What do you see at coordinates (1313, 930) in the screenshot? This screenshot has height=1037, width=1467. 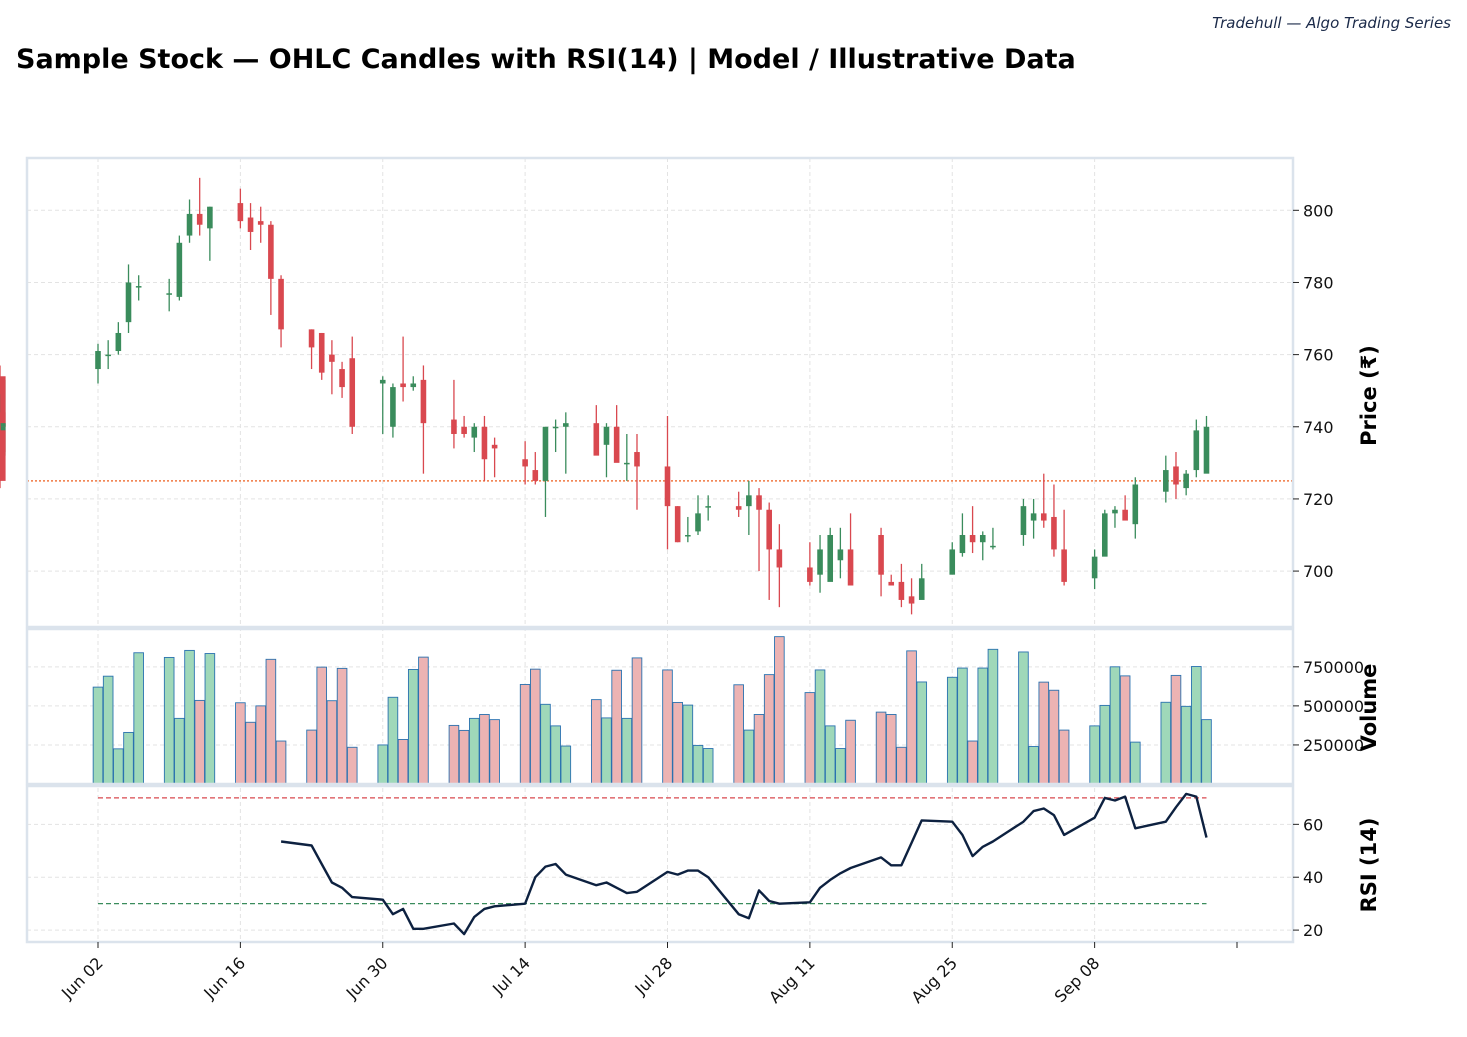 I see `rsi-tick-label: 20` at bounding box center [1313, 930].